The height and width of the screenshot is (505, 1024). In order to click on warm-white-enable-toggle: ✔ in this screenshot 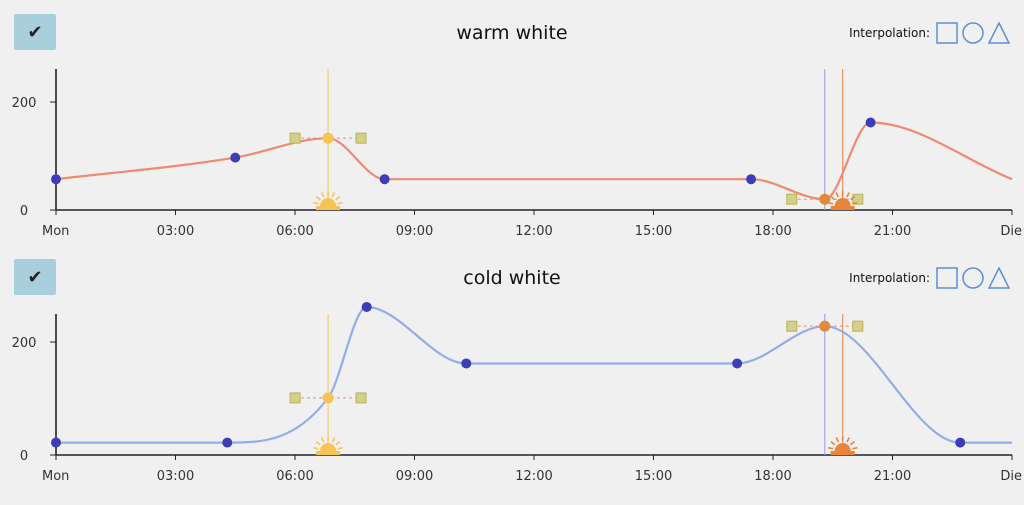, I will do `click(35, 32)`.